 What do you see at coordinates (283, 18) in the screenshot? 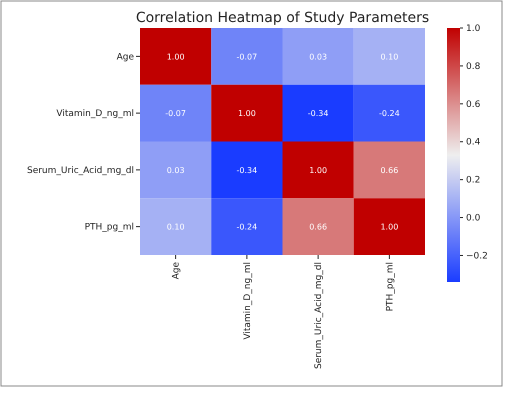
I see `chart-title: Correlation Heatmap of Study Parameters` at bounding box center [283, 18].